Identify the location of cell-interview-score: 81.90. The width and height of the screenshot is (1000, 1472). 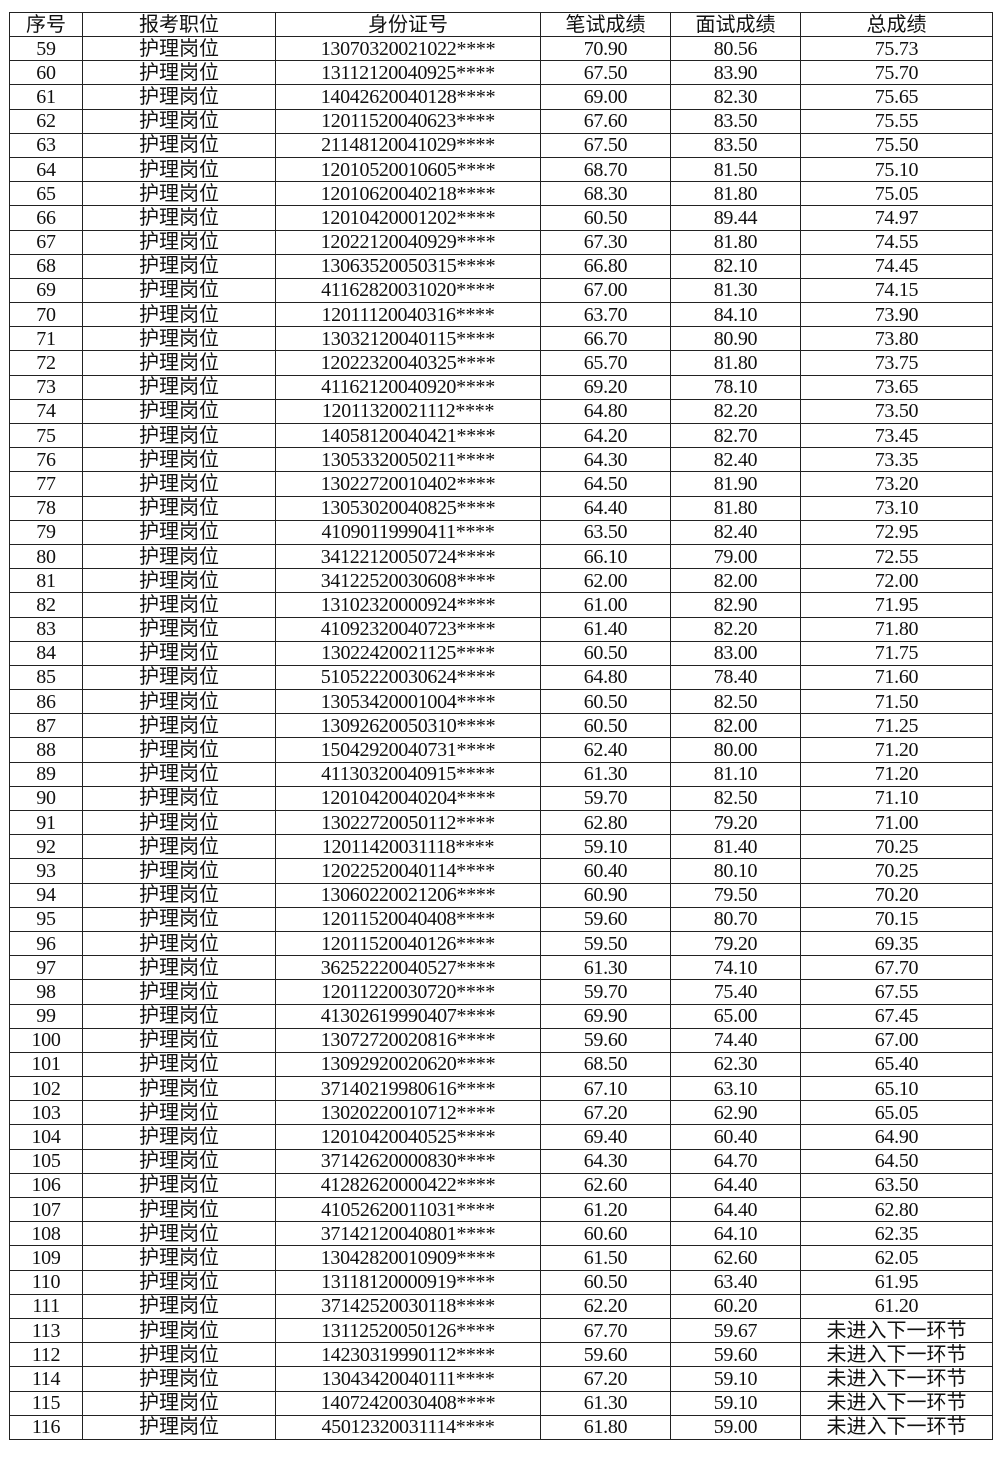
(735, 484).